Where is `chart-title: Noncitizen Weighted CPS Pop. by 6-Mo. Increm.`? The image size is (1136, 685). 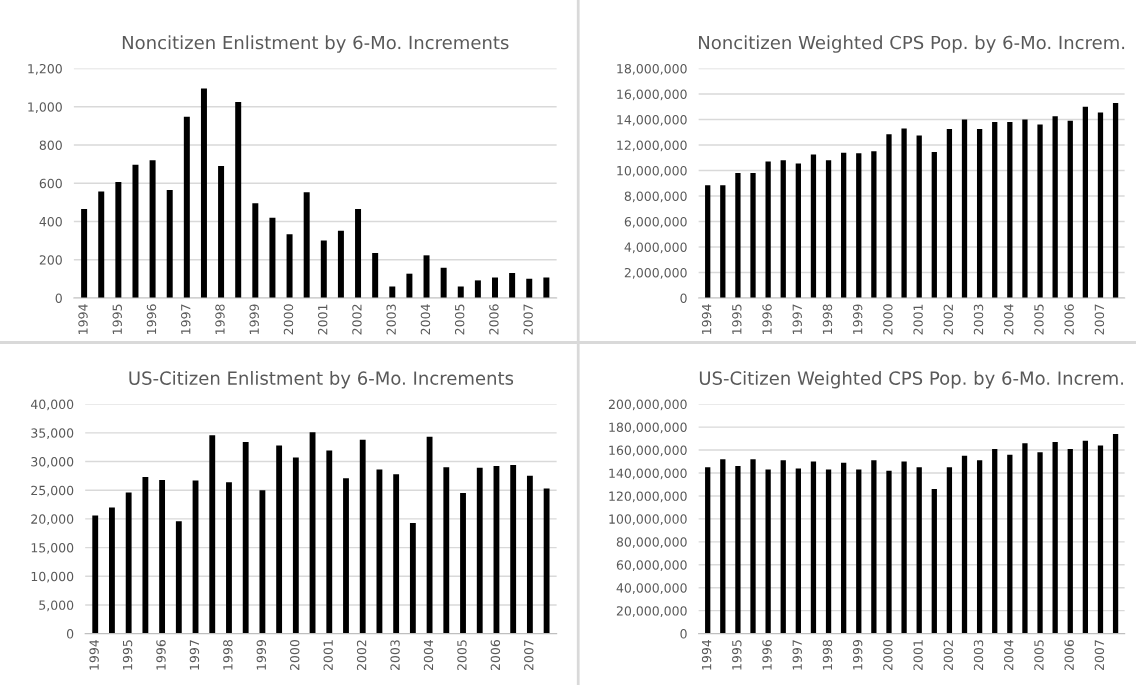
chart-title: Noncitizen Weighted CPS Pop. by 6-Mo. Increm. is located at coordinates (912, 44).